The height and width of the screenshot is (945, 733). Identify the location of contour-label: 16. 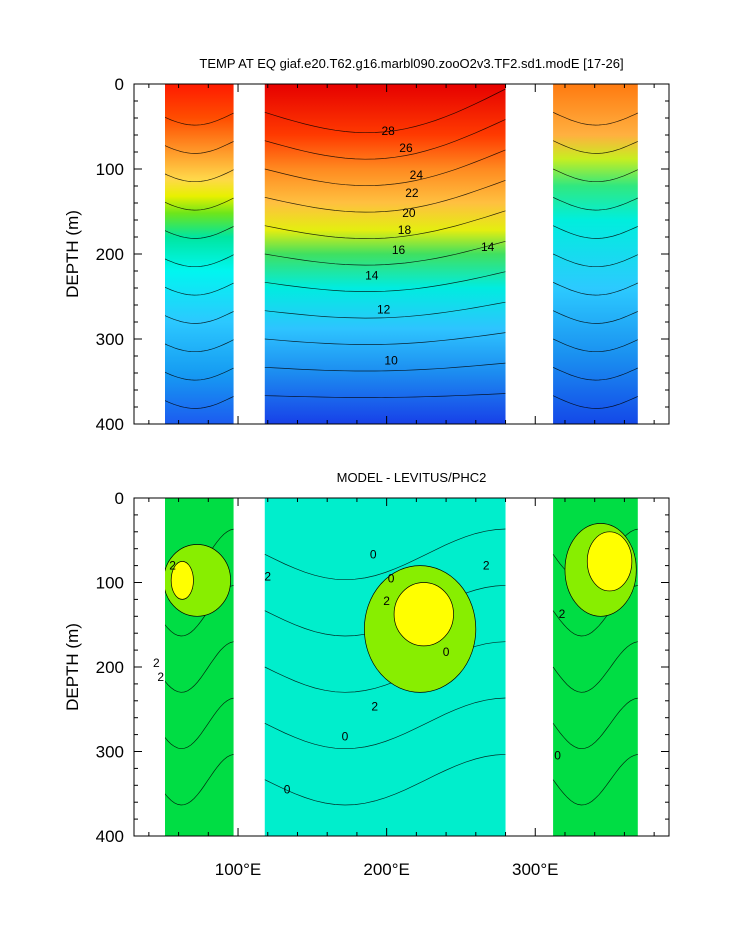
(399, 250).